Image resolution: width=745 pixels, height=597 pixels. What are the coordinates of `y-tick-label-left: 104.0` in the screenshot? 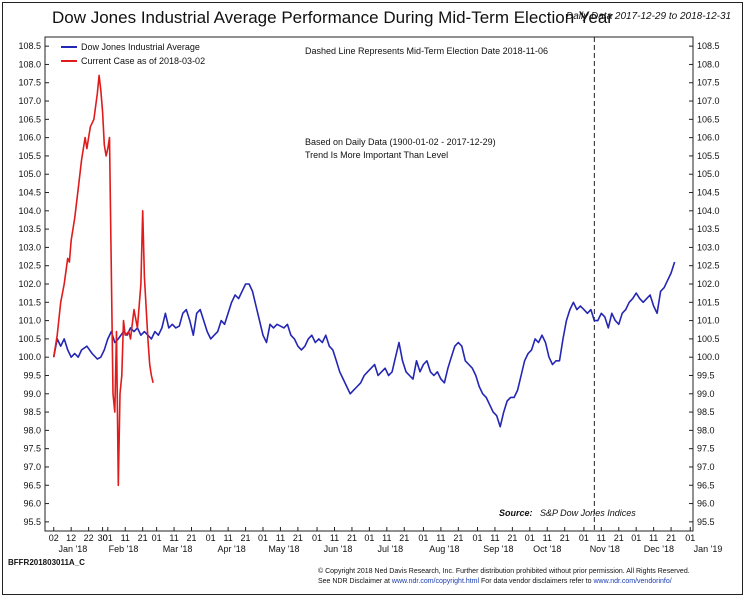 It's located at (29, 211).